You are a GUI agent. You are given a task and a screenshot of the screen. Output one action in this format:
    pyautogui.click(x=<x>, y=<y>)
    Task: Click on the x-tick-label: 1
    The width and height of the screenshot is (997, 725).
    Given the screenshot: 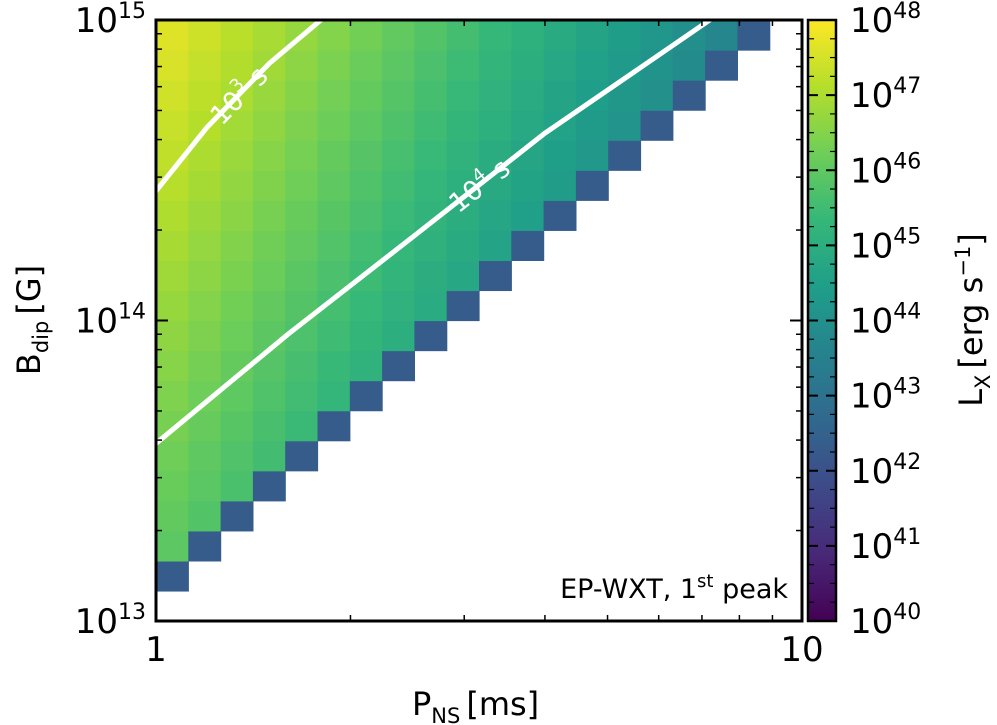 What is the action you would take?
    pyautogui.click(x=156, y=650)
    